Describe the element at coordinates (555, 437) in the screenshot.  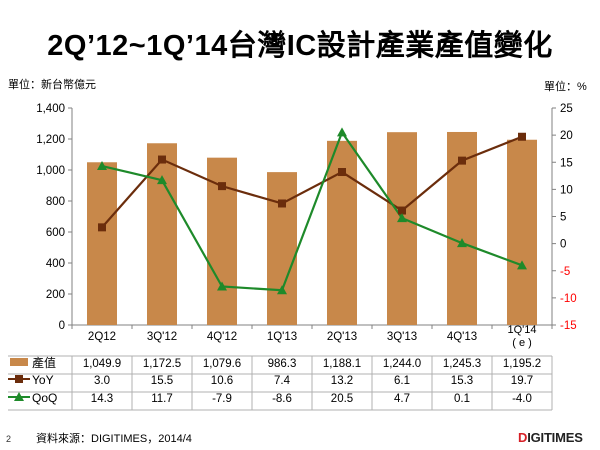
I see `logo-rest: IGITIMES` at that location.